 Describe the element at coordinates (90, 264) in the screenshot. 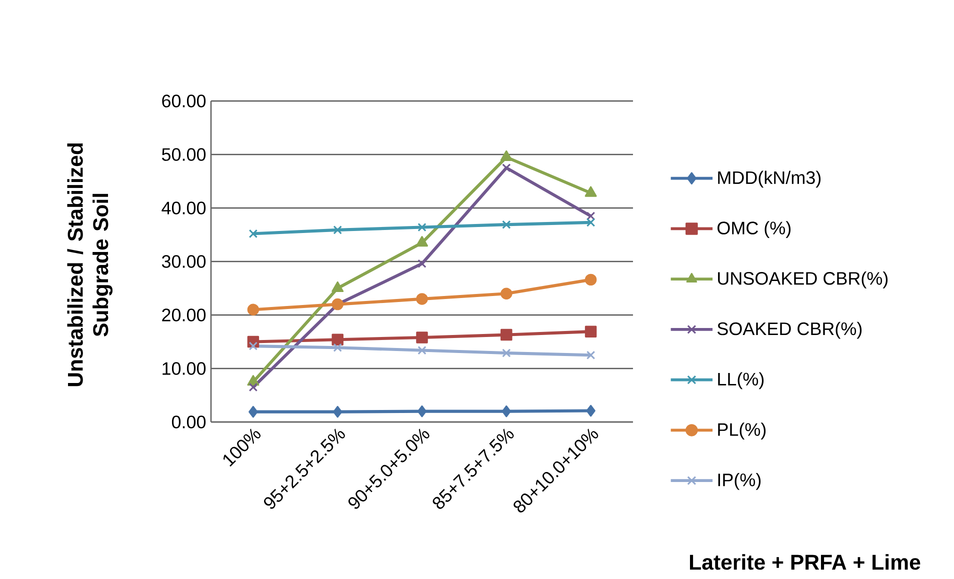

I see `y-axis-title: Unstabilized / Stabilized Subgrade Soil` at that location.